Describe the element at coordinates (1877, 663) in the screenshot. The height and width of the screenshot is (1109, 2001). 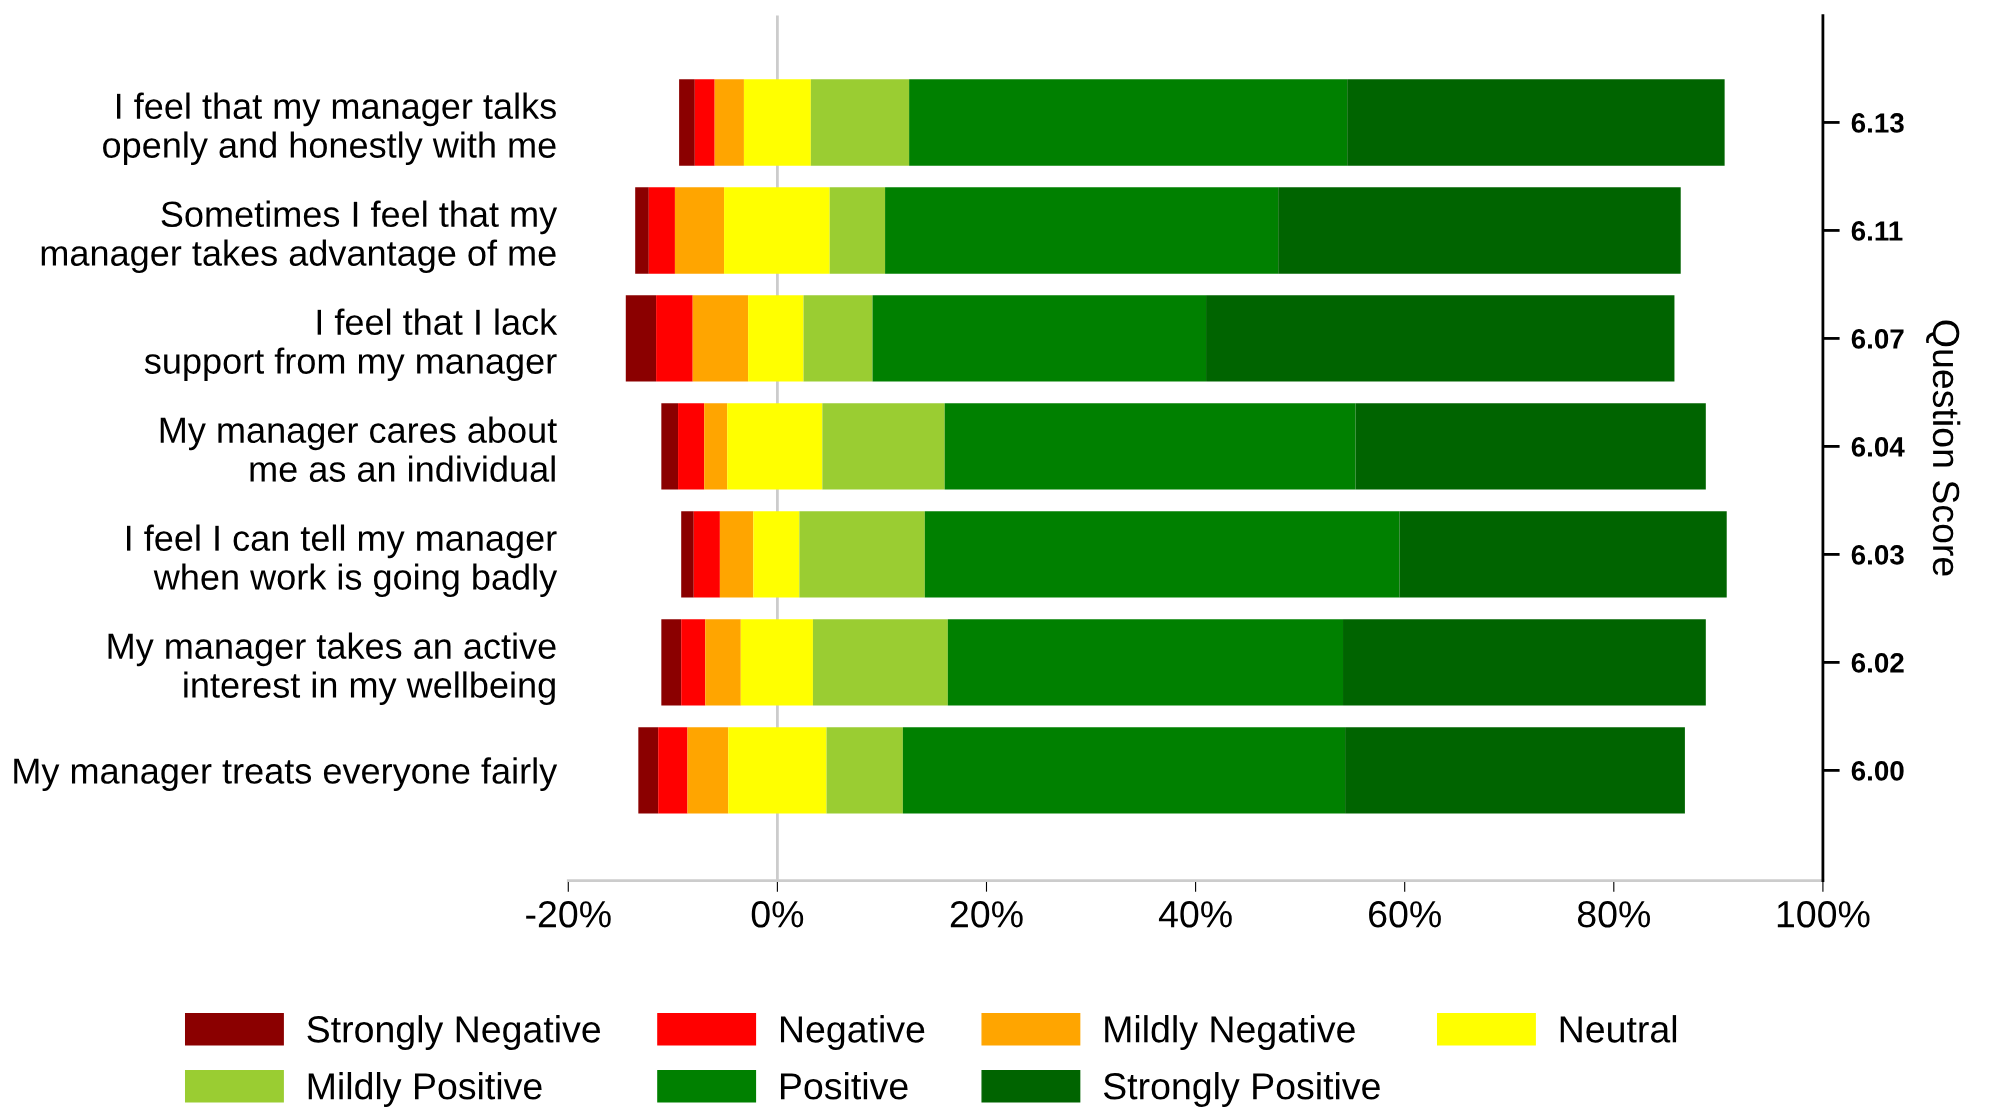
I see `y2-tick-label: 6.02` at that location.